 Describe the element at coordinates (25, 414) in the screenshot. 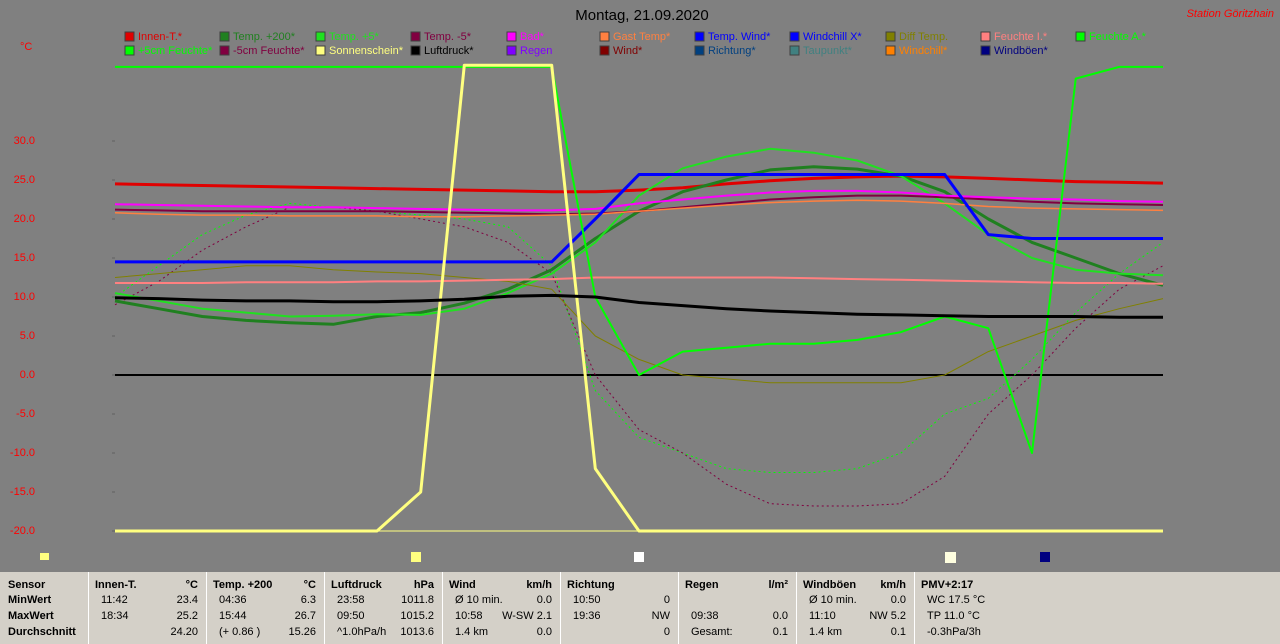

I see `y-tick-label: -5.0` at that location.